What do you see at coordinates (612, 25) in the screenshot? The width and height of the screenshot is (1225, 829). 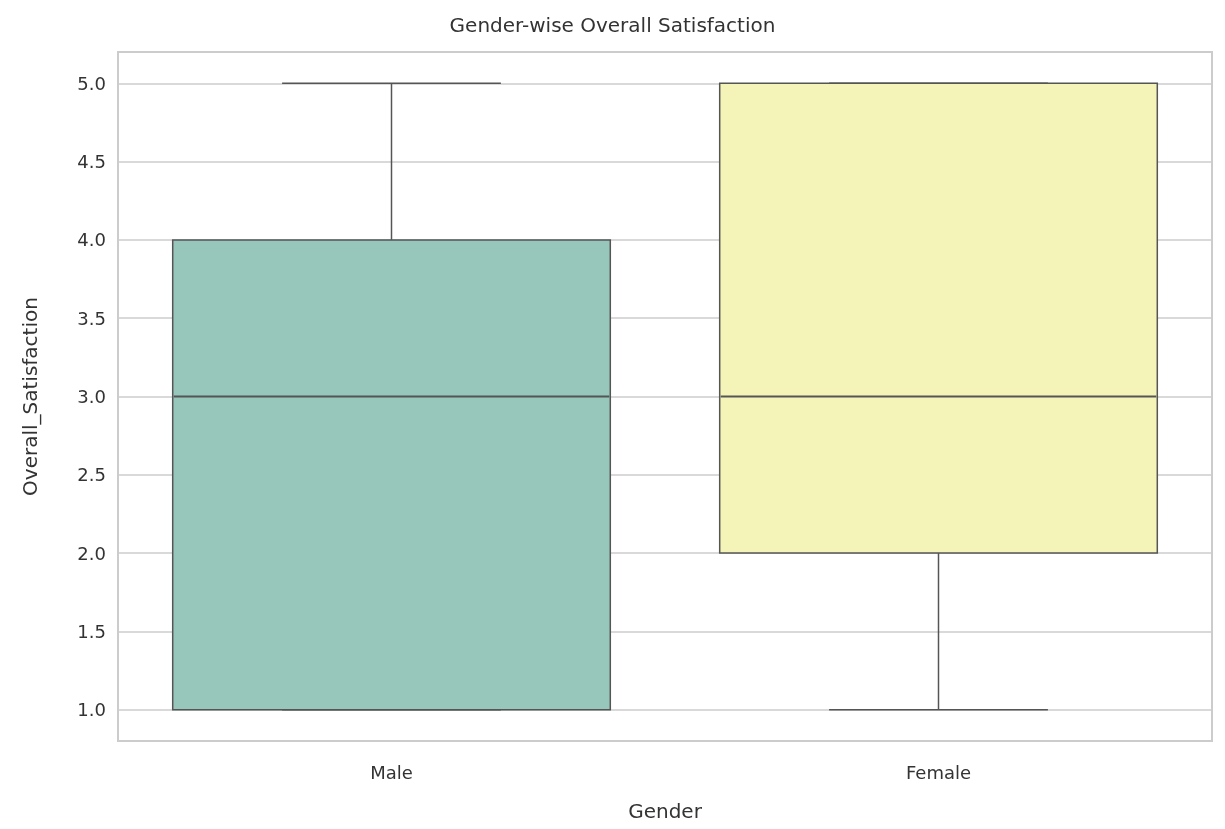 I see `chart-title: Gender-wise Overall Satisfaction` at bounding box center [612, 25].